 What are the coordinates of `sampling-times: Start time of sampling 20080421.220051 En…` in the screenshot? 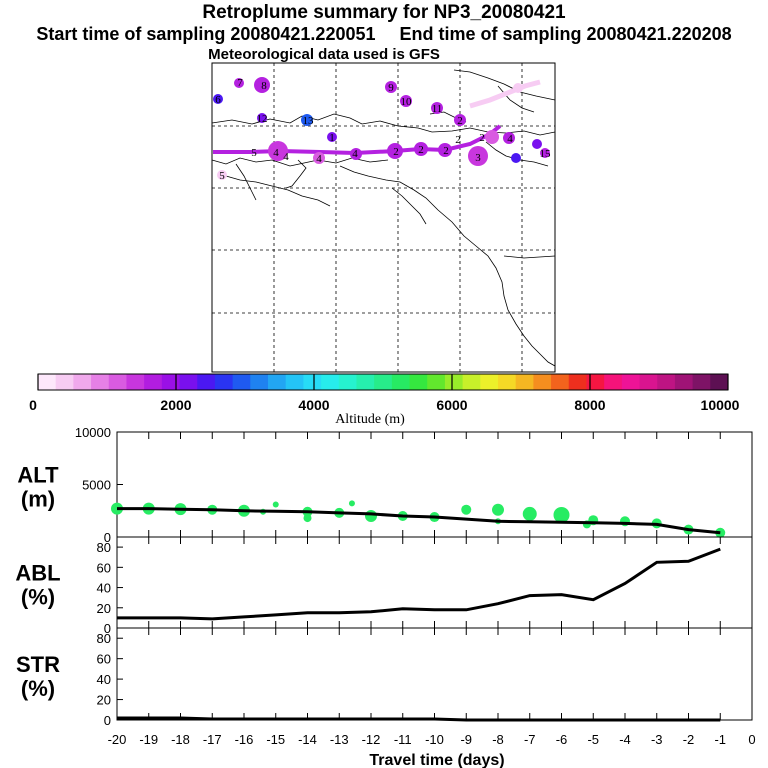 It's located at (384, 34).